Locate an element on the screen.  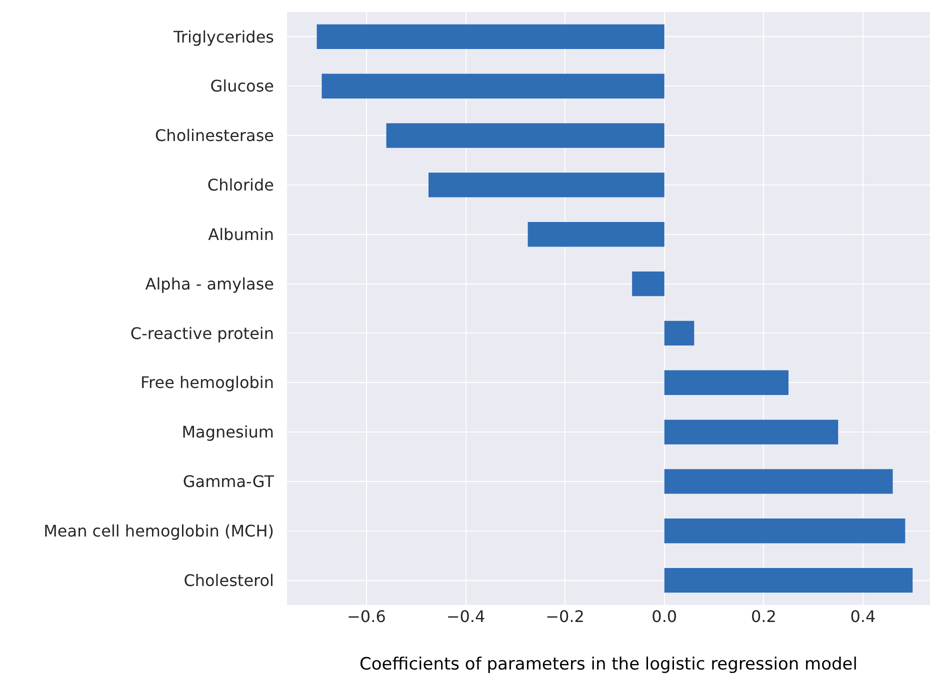
y-tick-label: Albumin is located at coordinates (241, 234).